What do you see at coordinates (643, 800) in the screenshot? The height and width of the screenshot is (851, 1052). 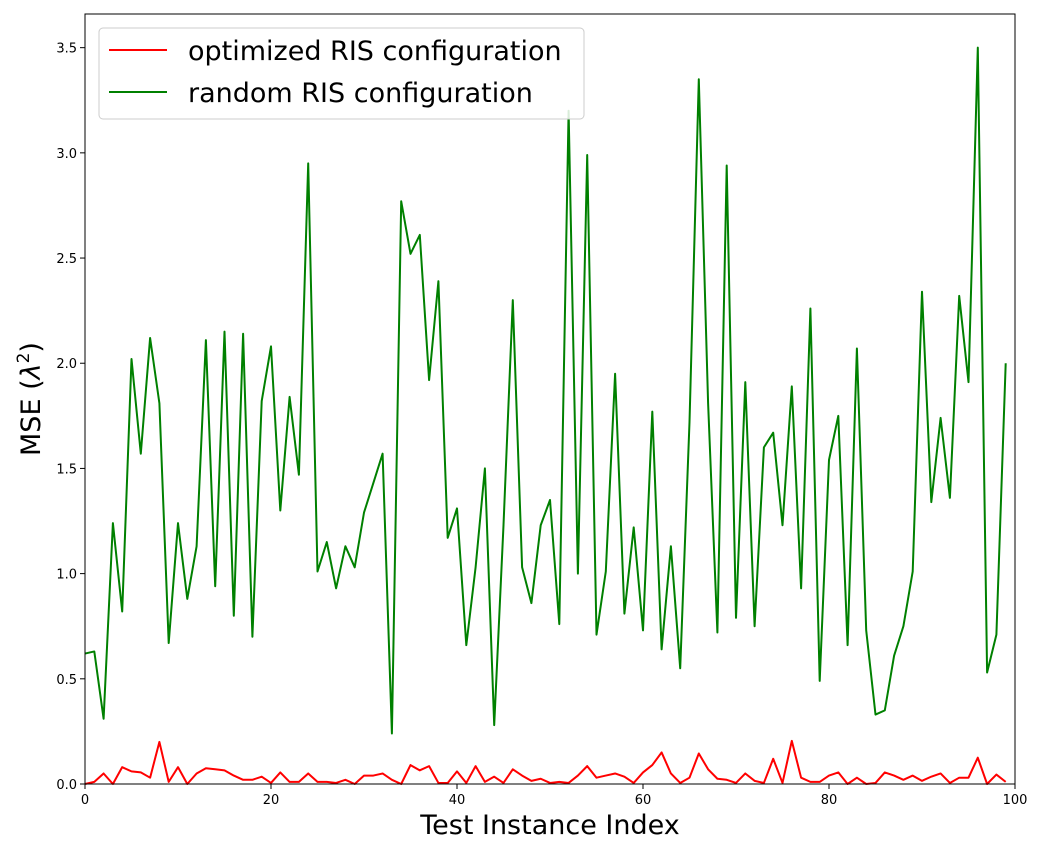 I see `x-tick-label: 60` at bounding box center [643, 800].